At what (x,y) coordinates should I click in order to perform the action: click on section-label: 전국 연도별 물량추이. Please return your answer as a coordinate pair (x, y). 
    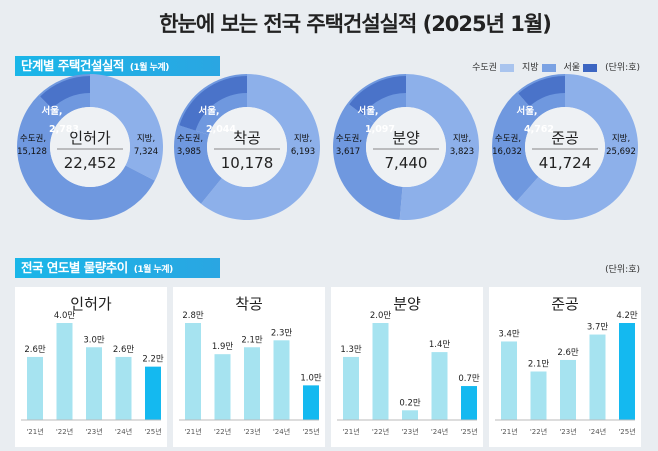
    Looking at the image, I should click on (74, 267).